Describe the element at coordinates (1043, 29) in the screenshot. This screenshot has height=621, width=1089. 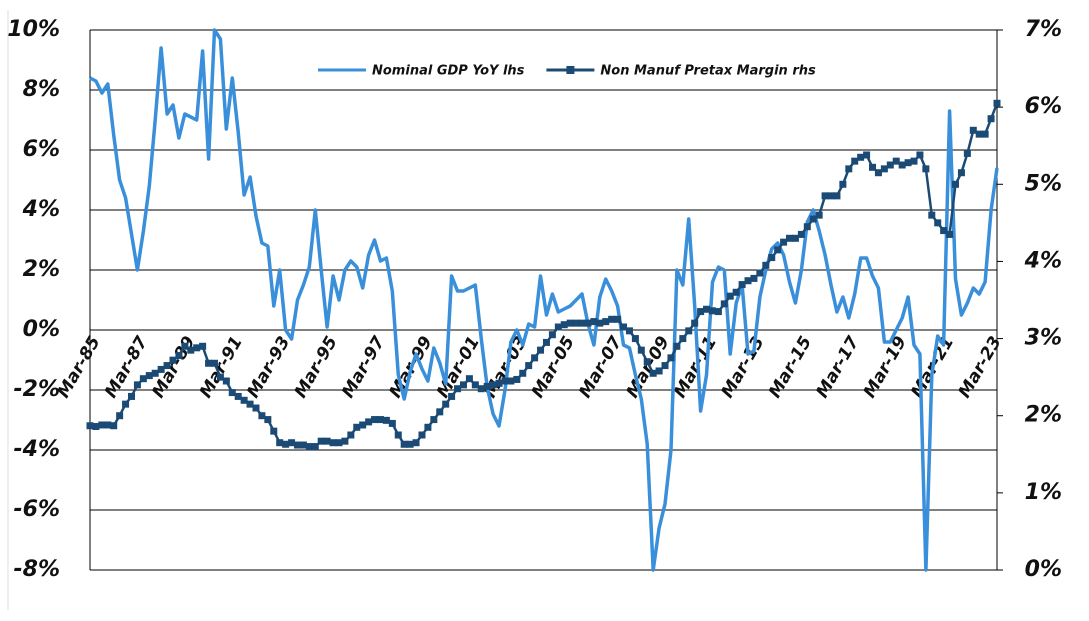
I see `y2-tick-label: 7%` at that location.